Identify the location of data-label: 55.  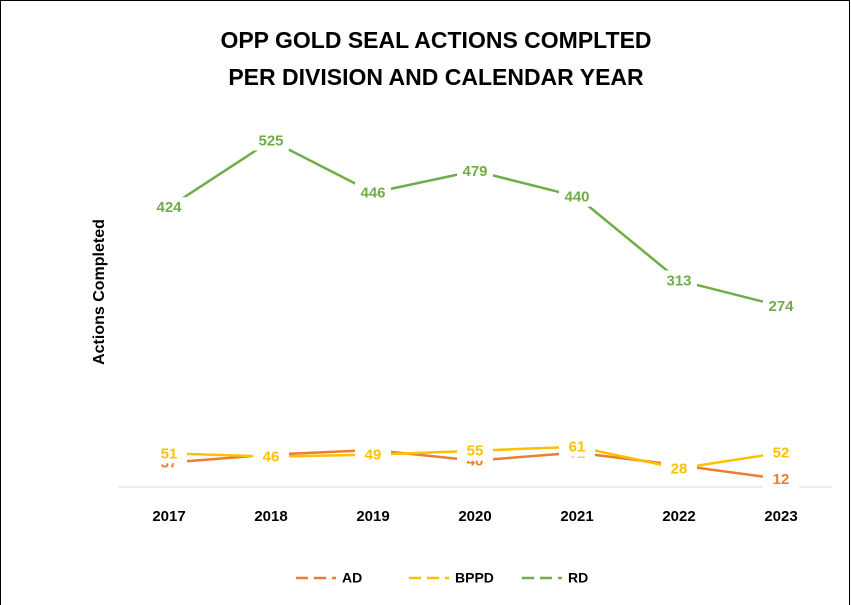
(475, 451).